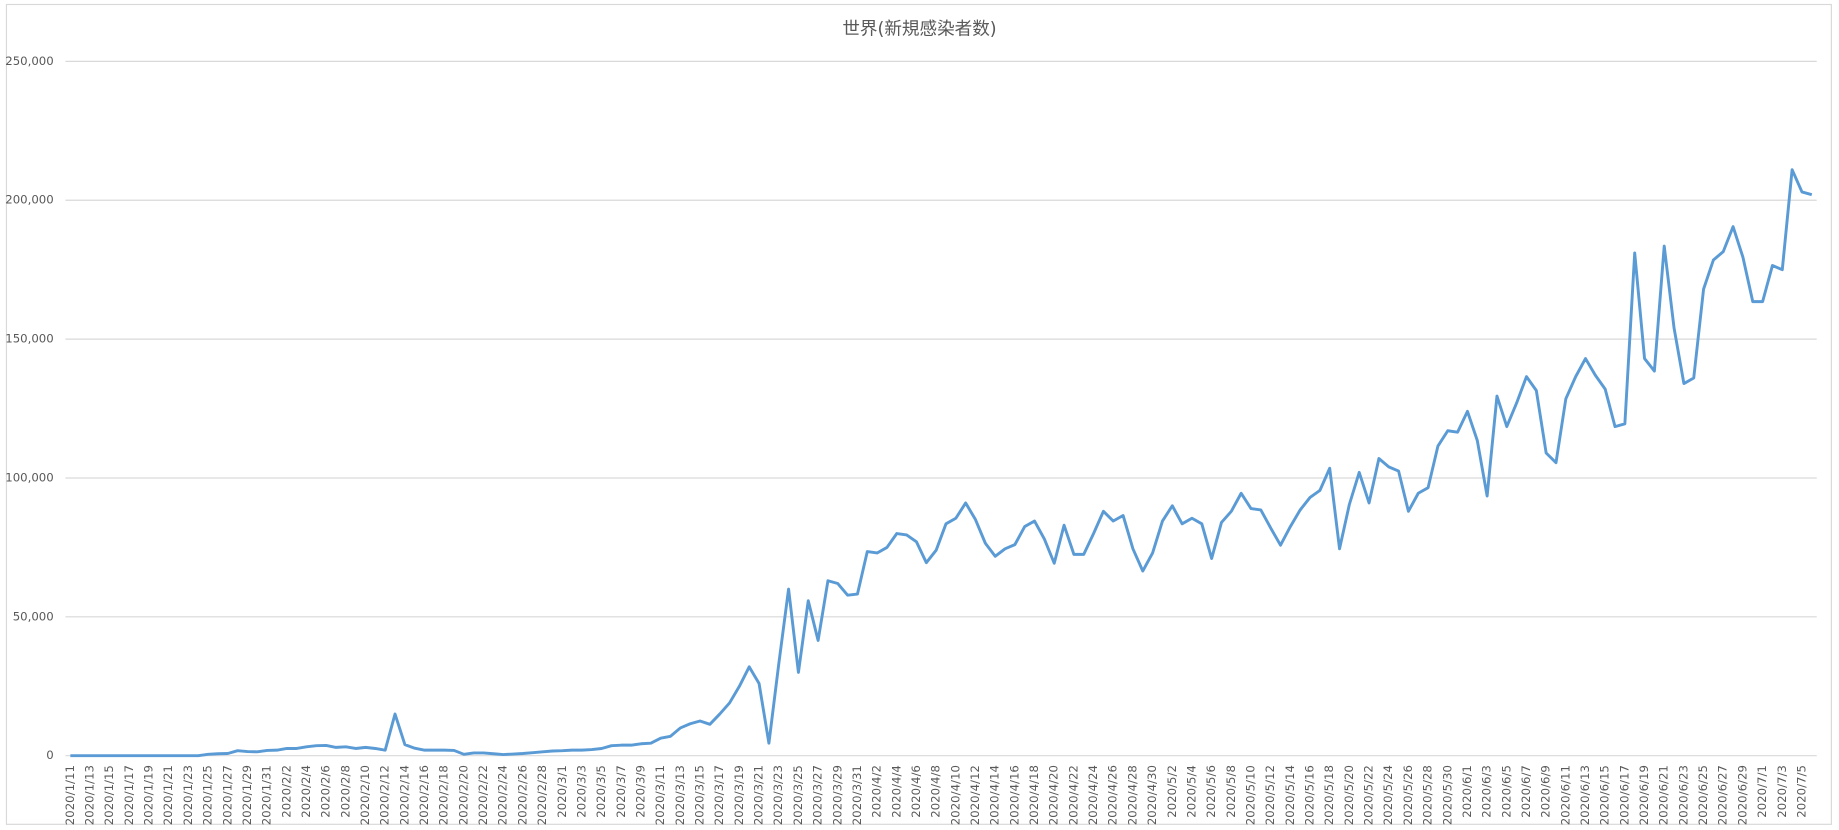  I want to click on x-tick-label: 2020/2/4, so click(306, 791).